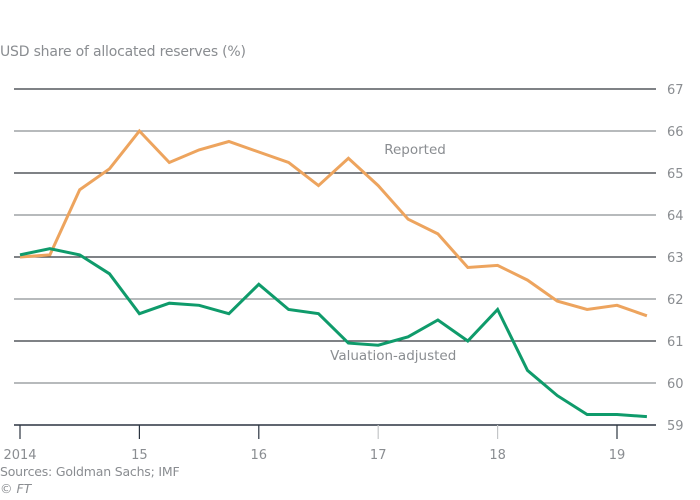 This screenshot has width=700, height=500. I want to click on valuation-adjusted-label: Valuation-adjusted, so click(393, 356).